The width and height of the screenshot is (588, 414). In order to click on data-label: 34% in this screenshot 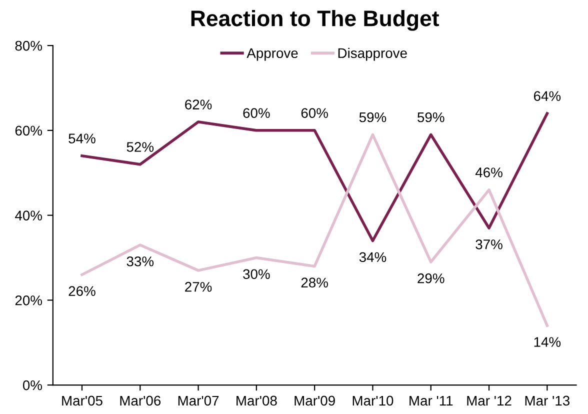, I will do `click(372, 257)`.